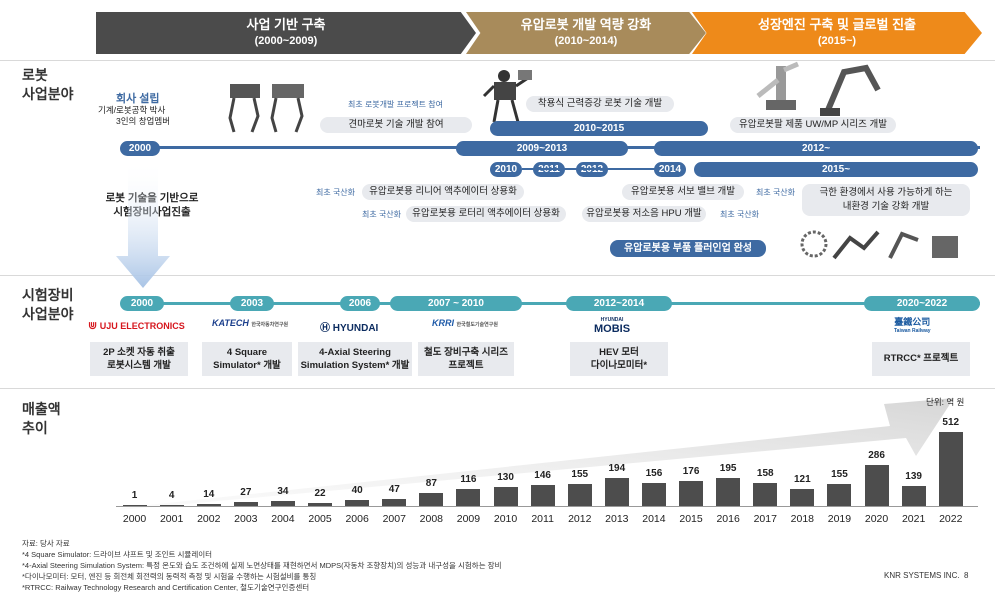  What do you see at coordinates (802, 519) in the screenshot?
I see `sales-year-2018: 2018` at bounding box center [802, 519].